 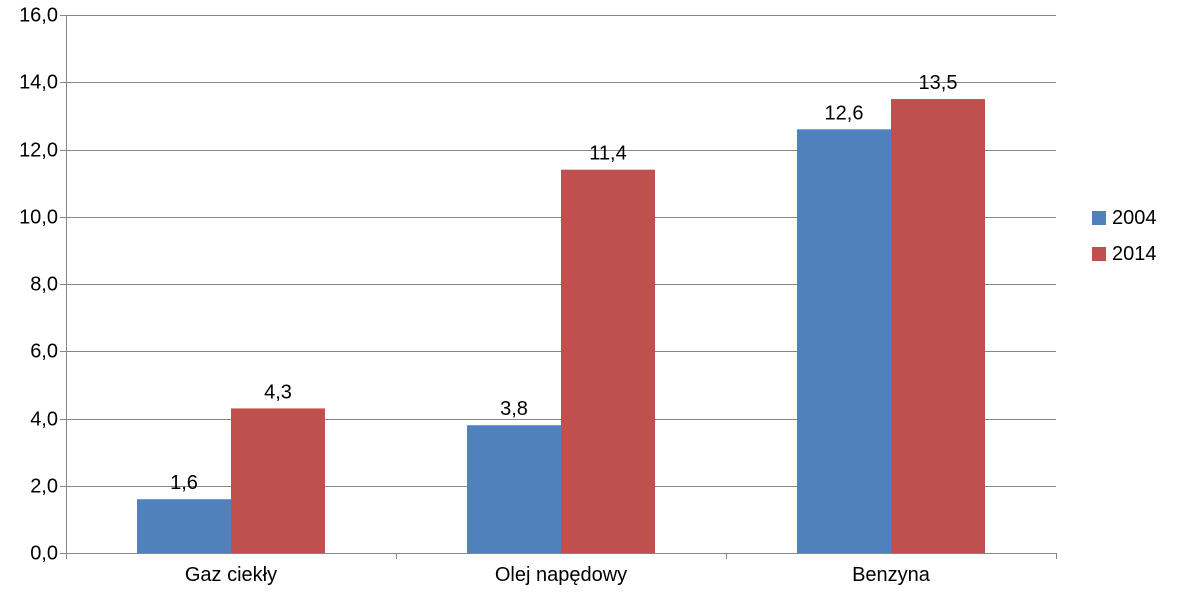 What do you see at coordinates (844, 113) in the screenshot?
I see `data-label: 12,6` at bounding box center [844, 113].